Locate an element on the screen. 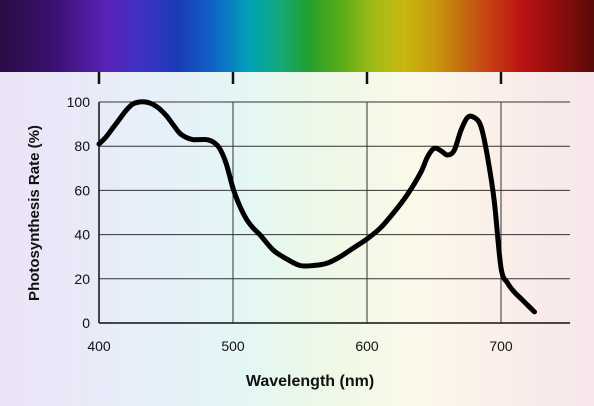 The width and height of the screenshot is (594, 406). y-axis-label: Photosynthesis Rate (%) is located at coordinates (34, 213).